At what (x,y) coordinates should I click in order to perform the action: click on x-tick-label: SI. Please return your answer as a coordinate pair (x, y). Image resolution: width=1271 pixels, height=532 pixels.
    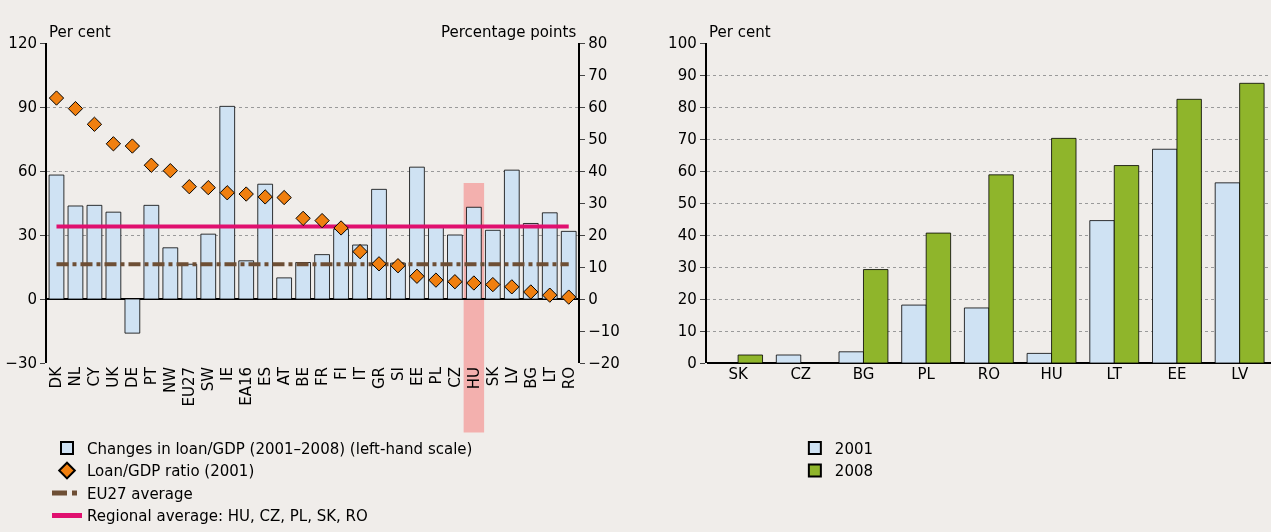
    Looking at the image, I should click on (397, 374).